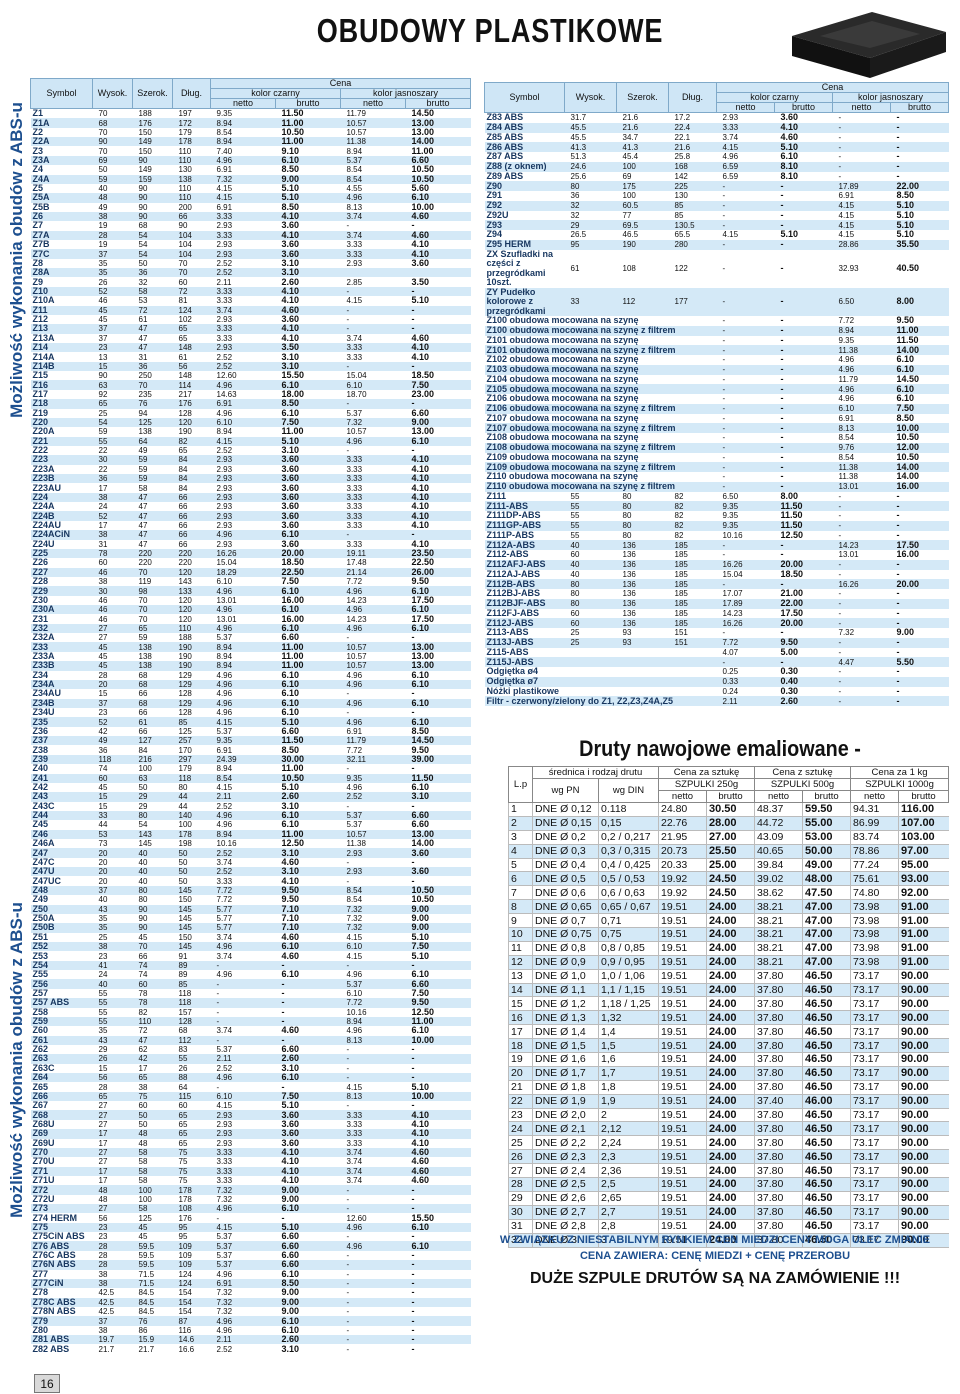 The width and height of the screenshot is (960, 1394). Describe the element at coordinates (143, 245) in the screenshot. I see `dimension-cell: 54` at that location.